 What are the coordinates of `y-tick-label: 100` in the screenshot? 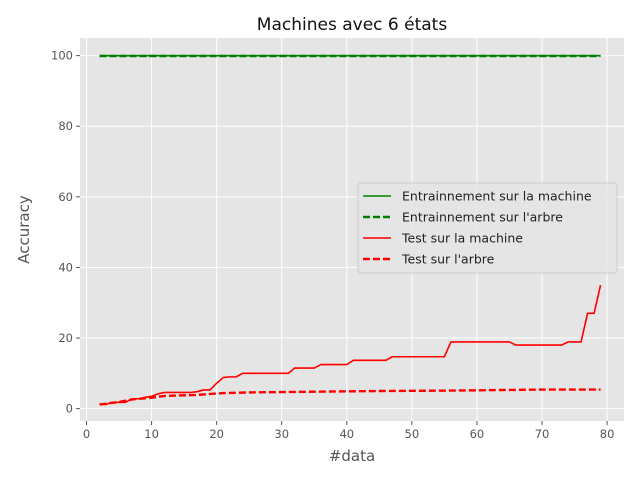 It's located at (62, 56).